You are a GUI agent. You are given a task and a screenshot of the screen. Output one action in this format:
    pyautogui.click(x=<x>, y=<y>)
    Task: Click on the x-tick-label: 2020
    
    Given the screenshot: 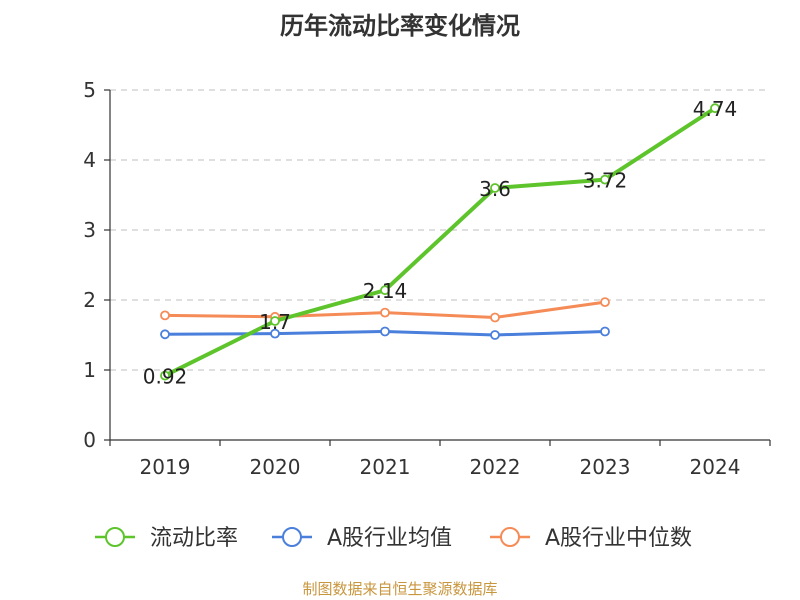 What is the action you would take?
    pyautogui.click(x=275, y=467)
    